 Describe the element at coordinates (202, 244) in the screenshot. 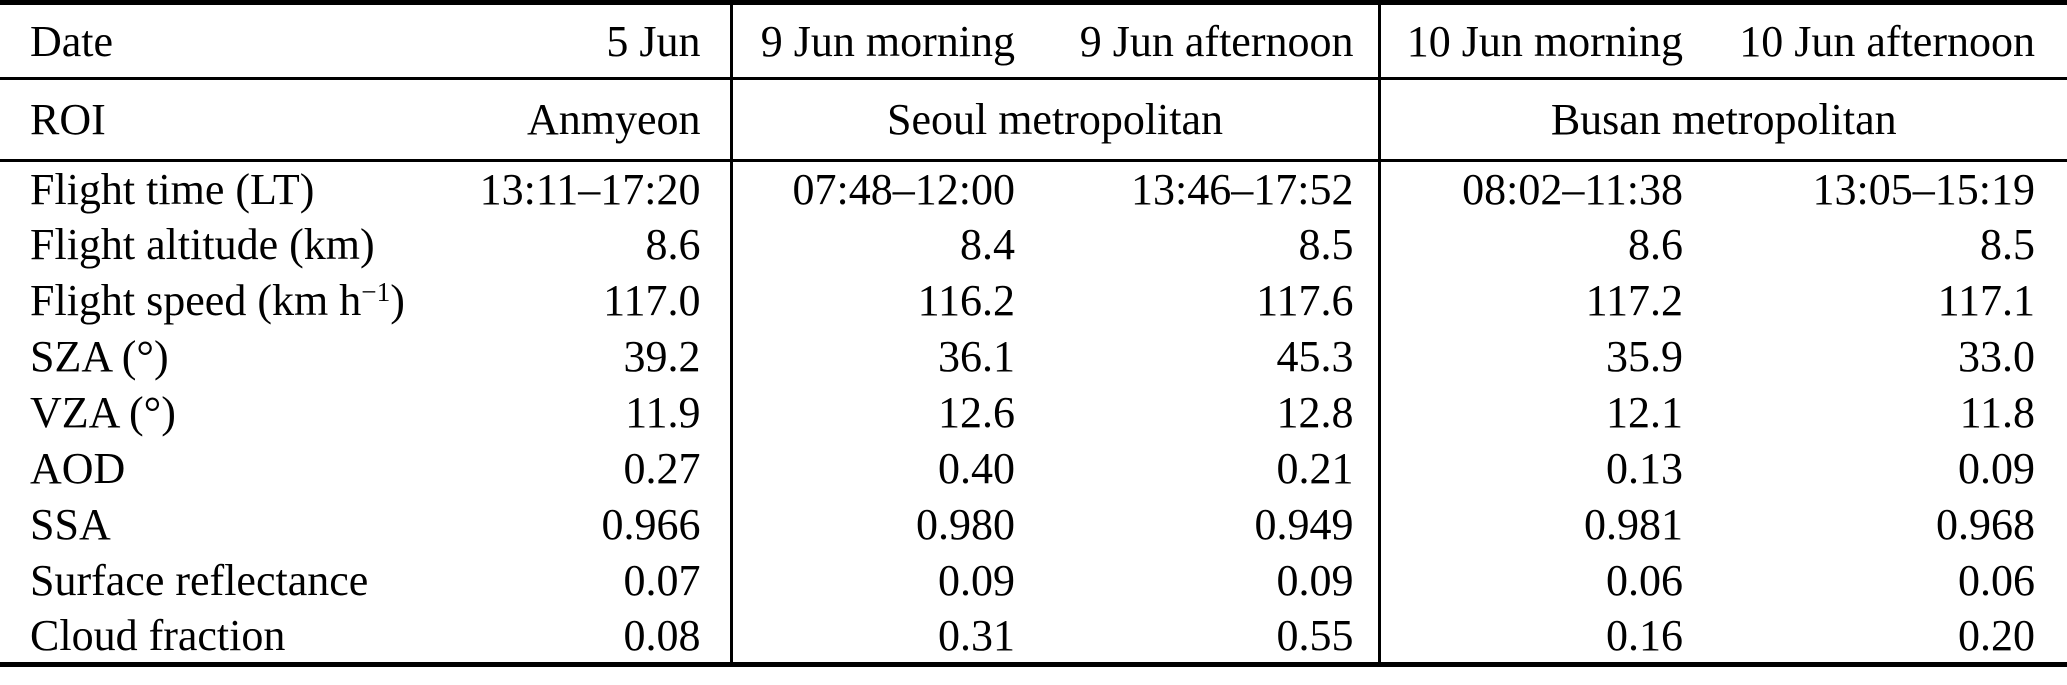

I see `row-label: Flight altitude (km)` at that location.